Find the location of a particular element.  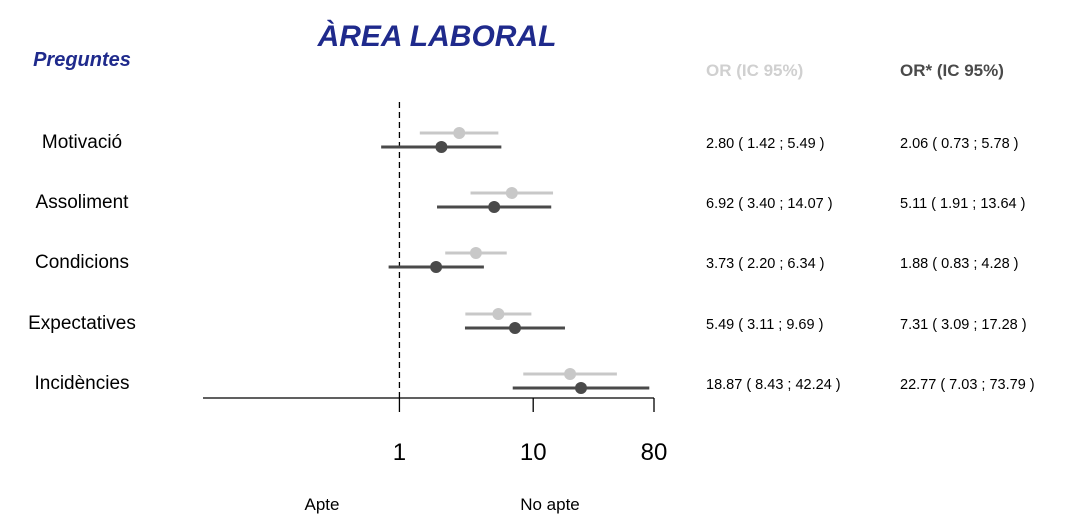

estimate-label: 5.11 ( 1.91 ; 13.64 ) is located at coordinates (962, 204).